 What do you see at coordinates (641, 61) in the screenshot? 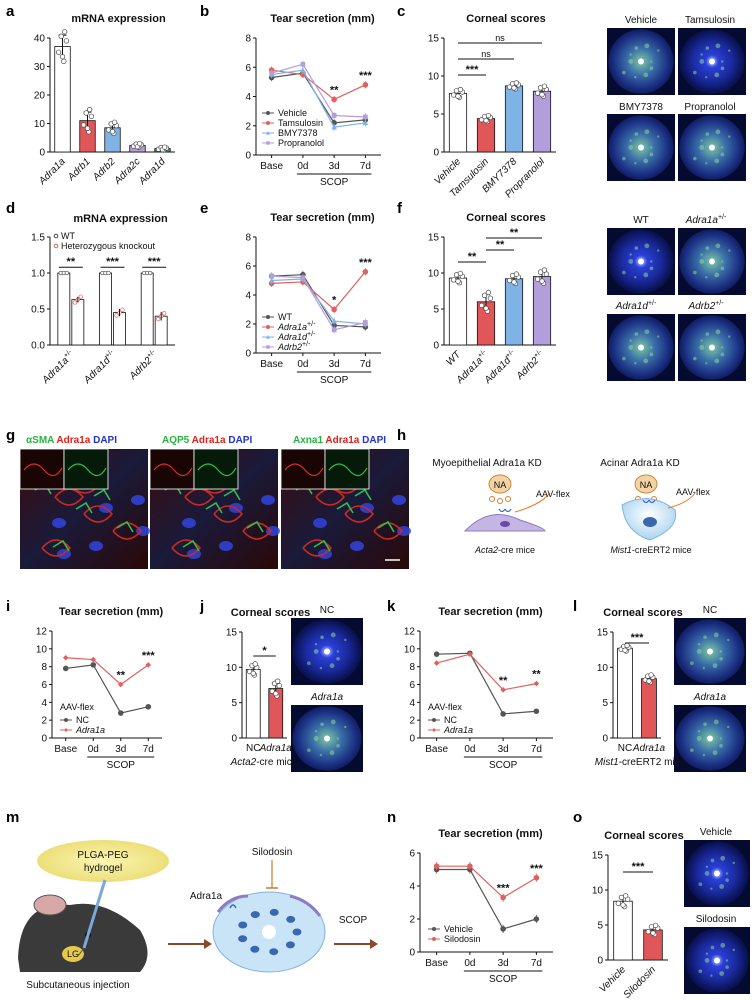
I see `eye-c-vehicle` at bounding box center [641, 61].